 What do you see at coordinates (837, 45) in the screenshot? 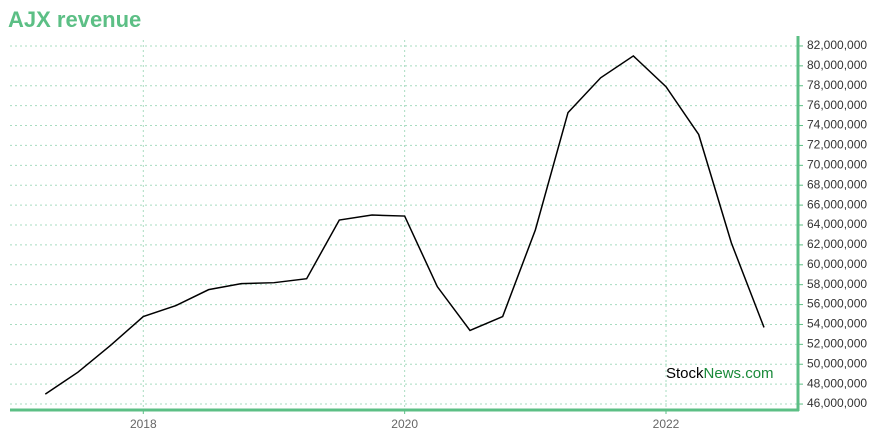
I see `y-tick-label: 82,000,000` at bounding box center [837, 45].